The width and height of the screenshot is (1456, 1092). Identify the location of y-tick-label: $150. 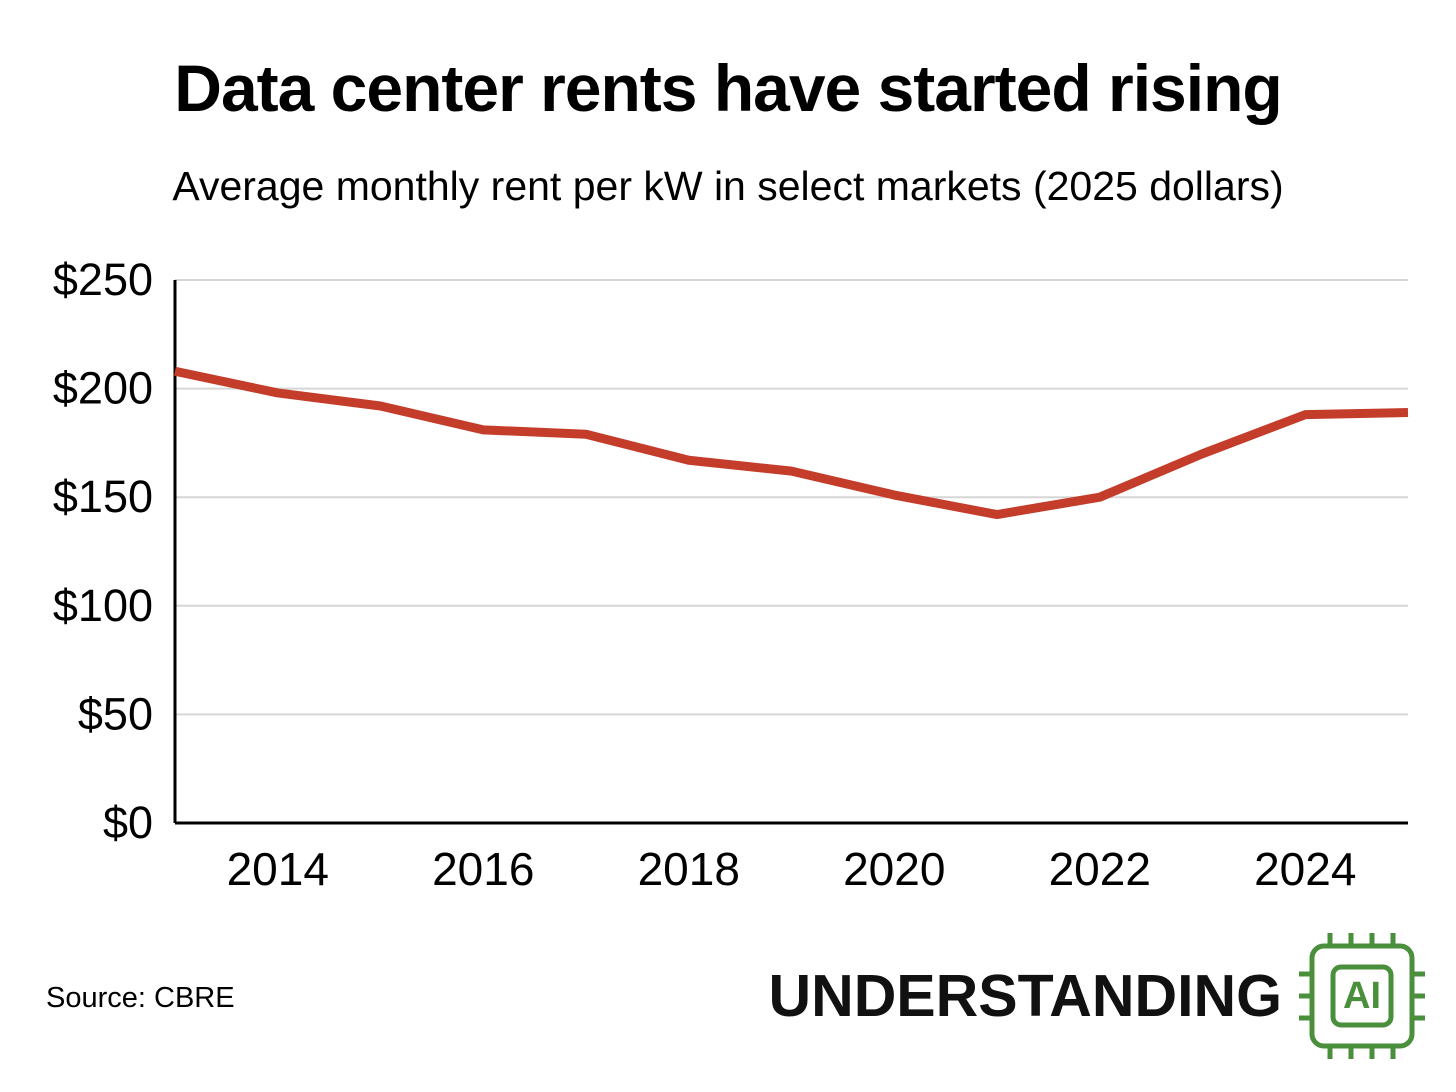
(103, 496).